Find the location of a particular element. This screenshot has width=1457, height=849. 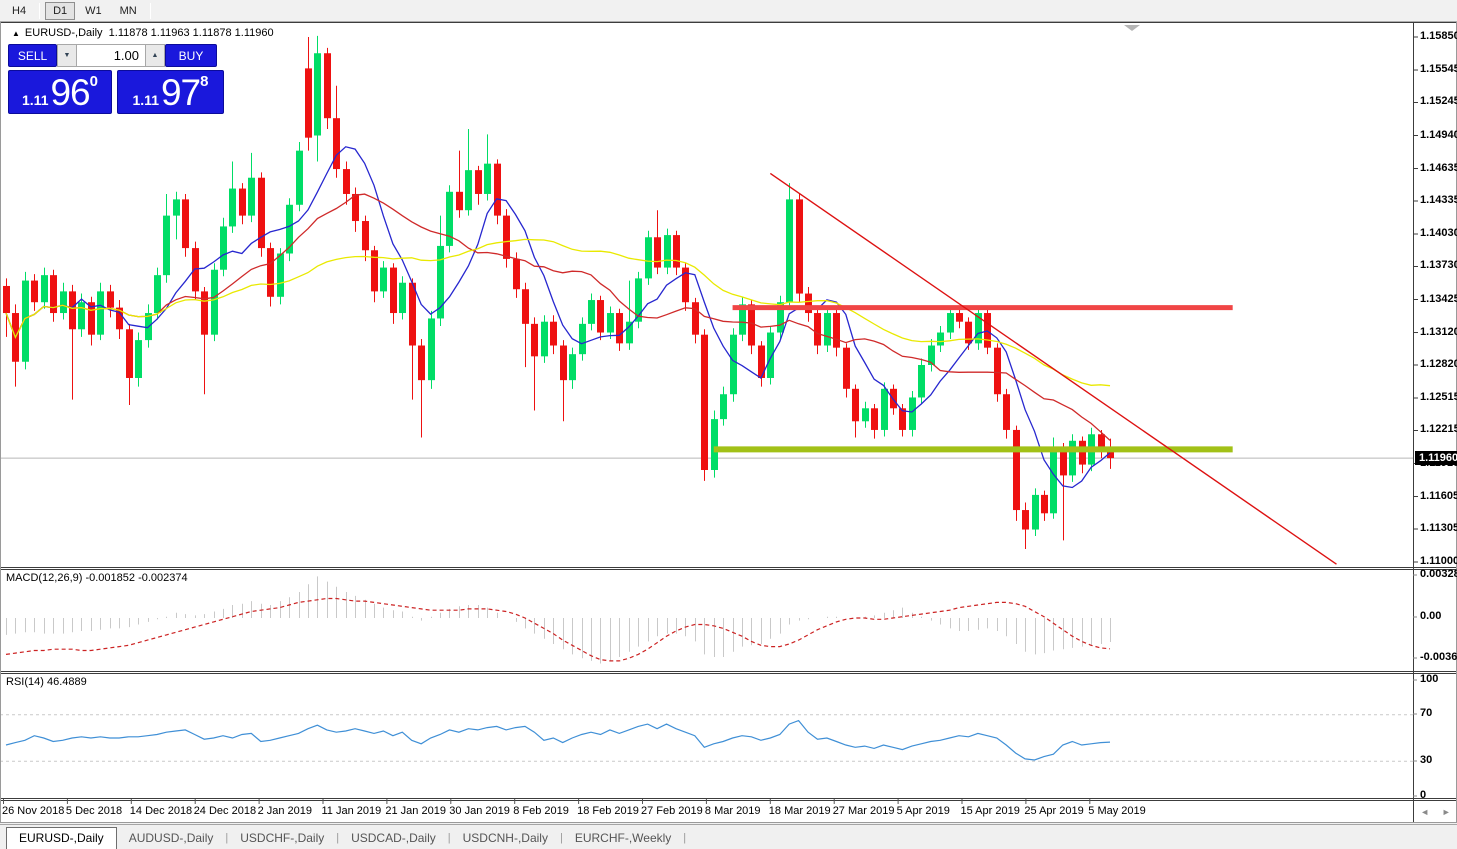

price-axis-label: 1.13730 is located at coordinates (1438, 265).